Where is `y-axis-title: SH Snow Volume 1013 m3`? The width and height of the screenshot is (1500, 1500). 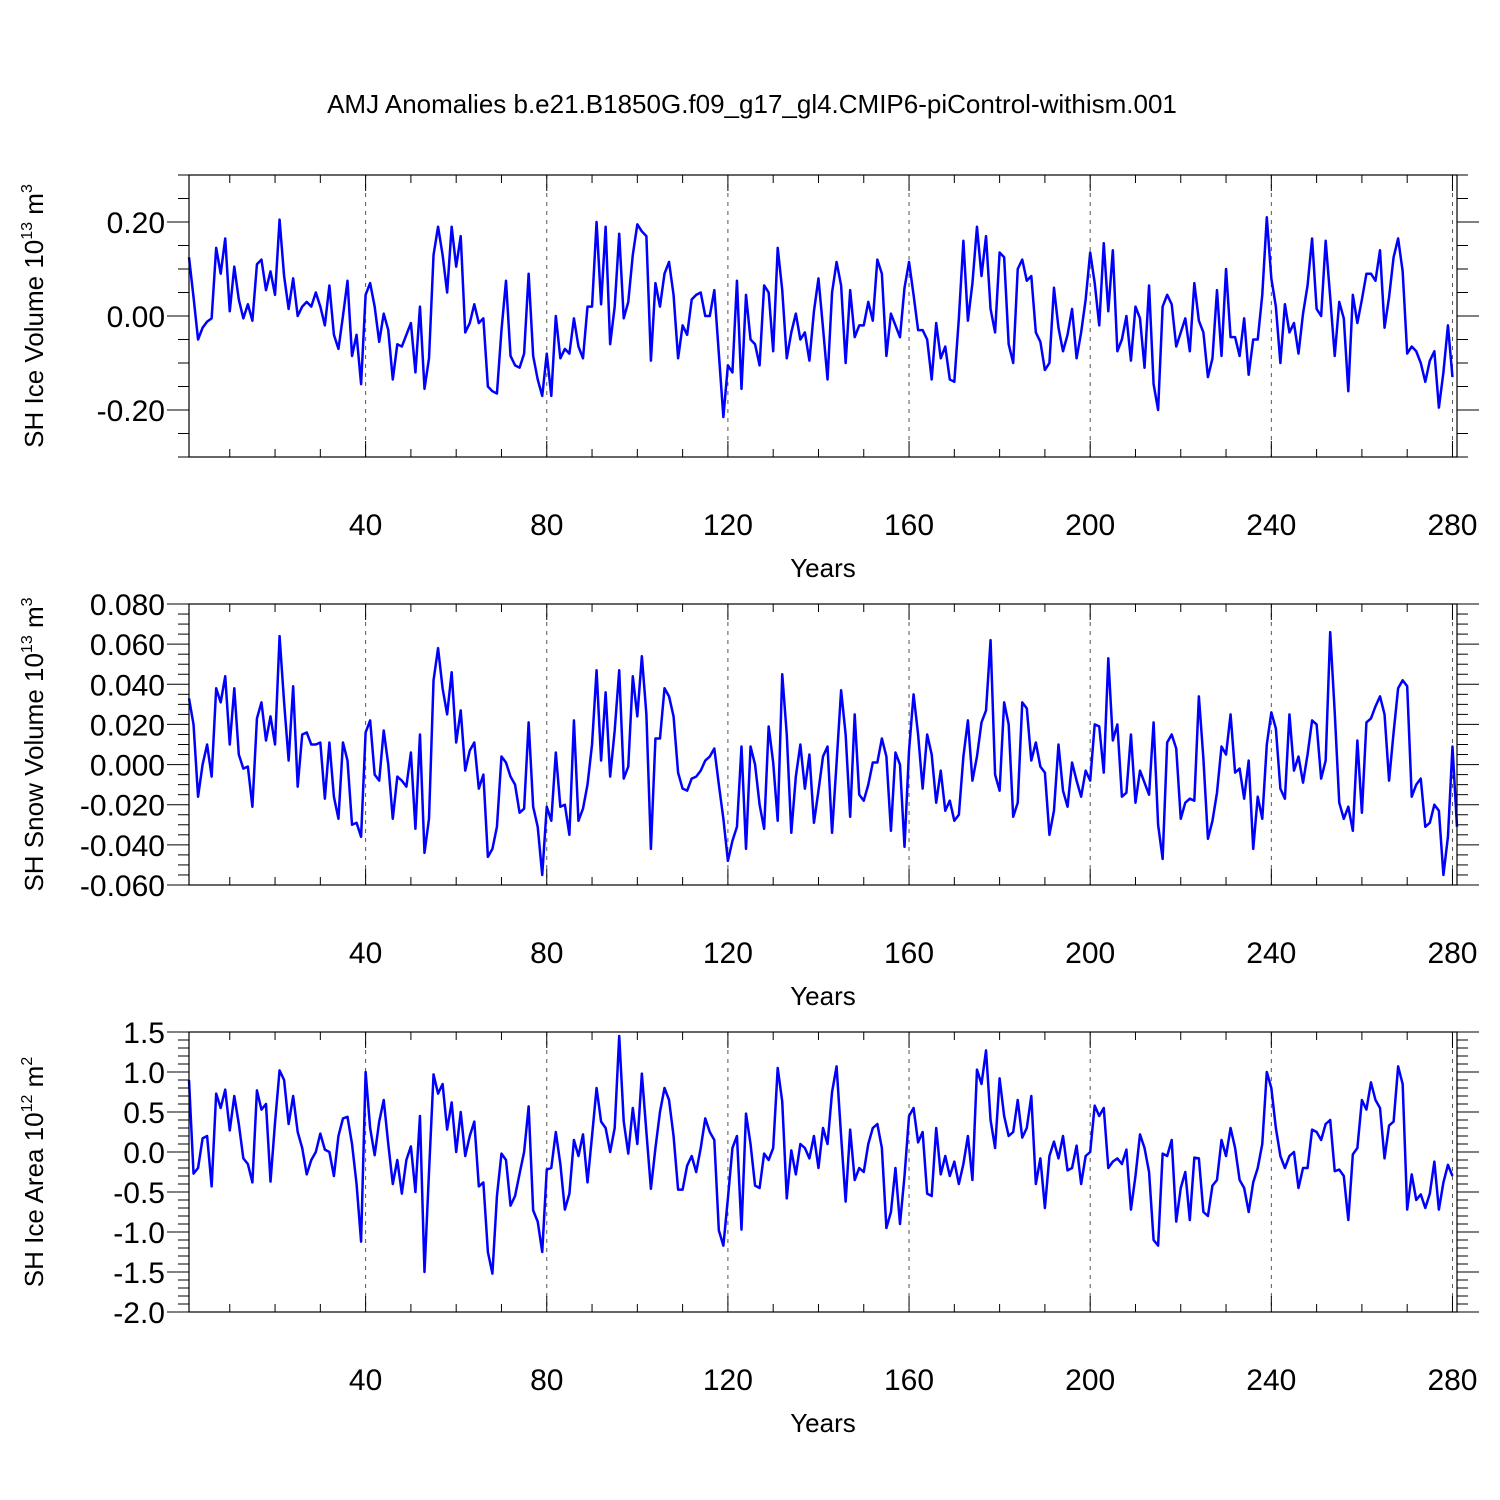
y-axis-title: SH Snow Volume 1013 m3 is located at coordinates (34, 744).